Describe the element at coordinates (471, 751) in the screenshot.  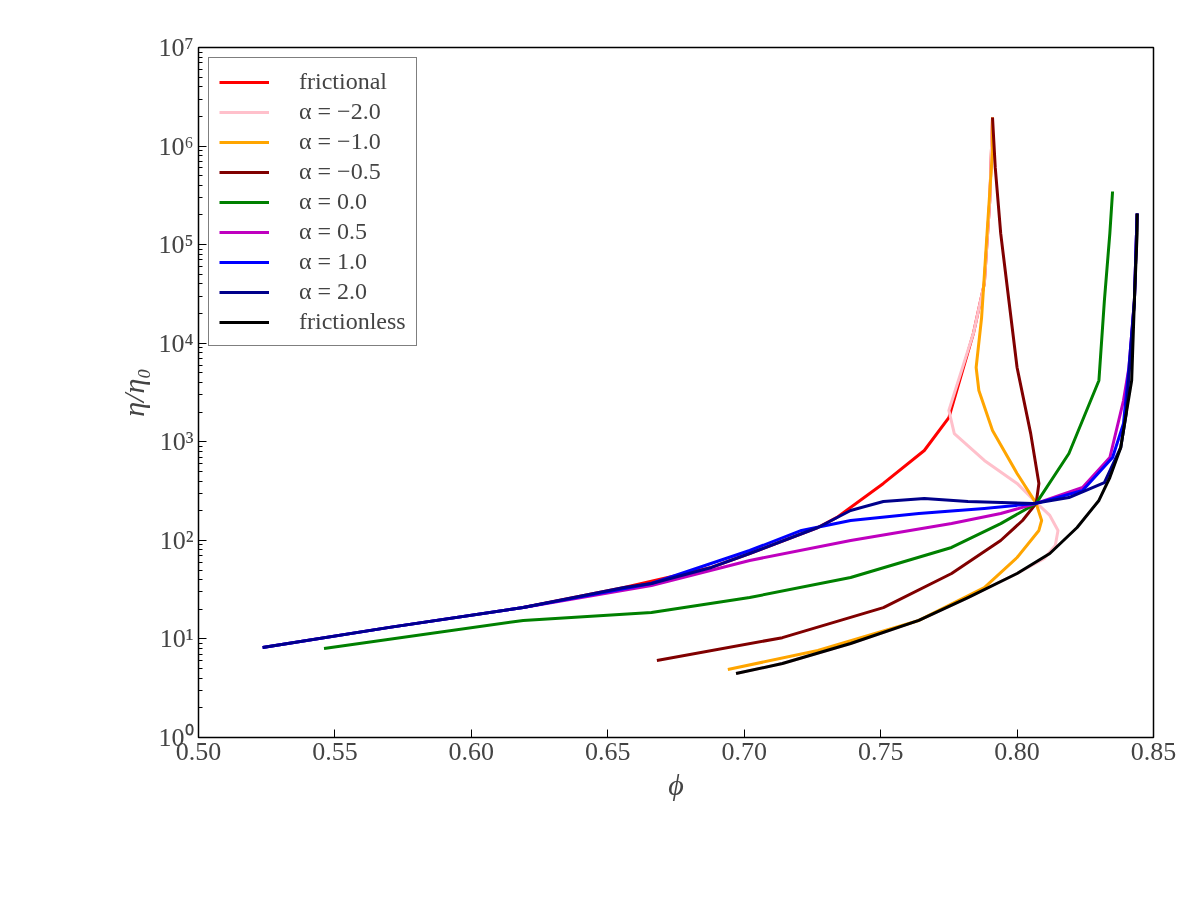
I see `x-tick-label: 0.60` at that location.